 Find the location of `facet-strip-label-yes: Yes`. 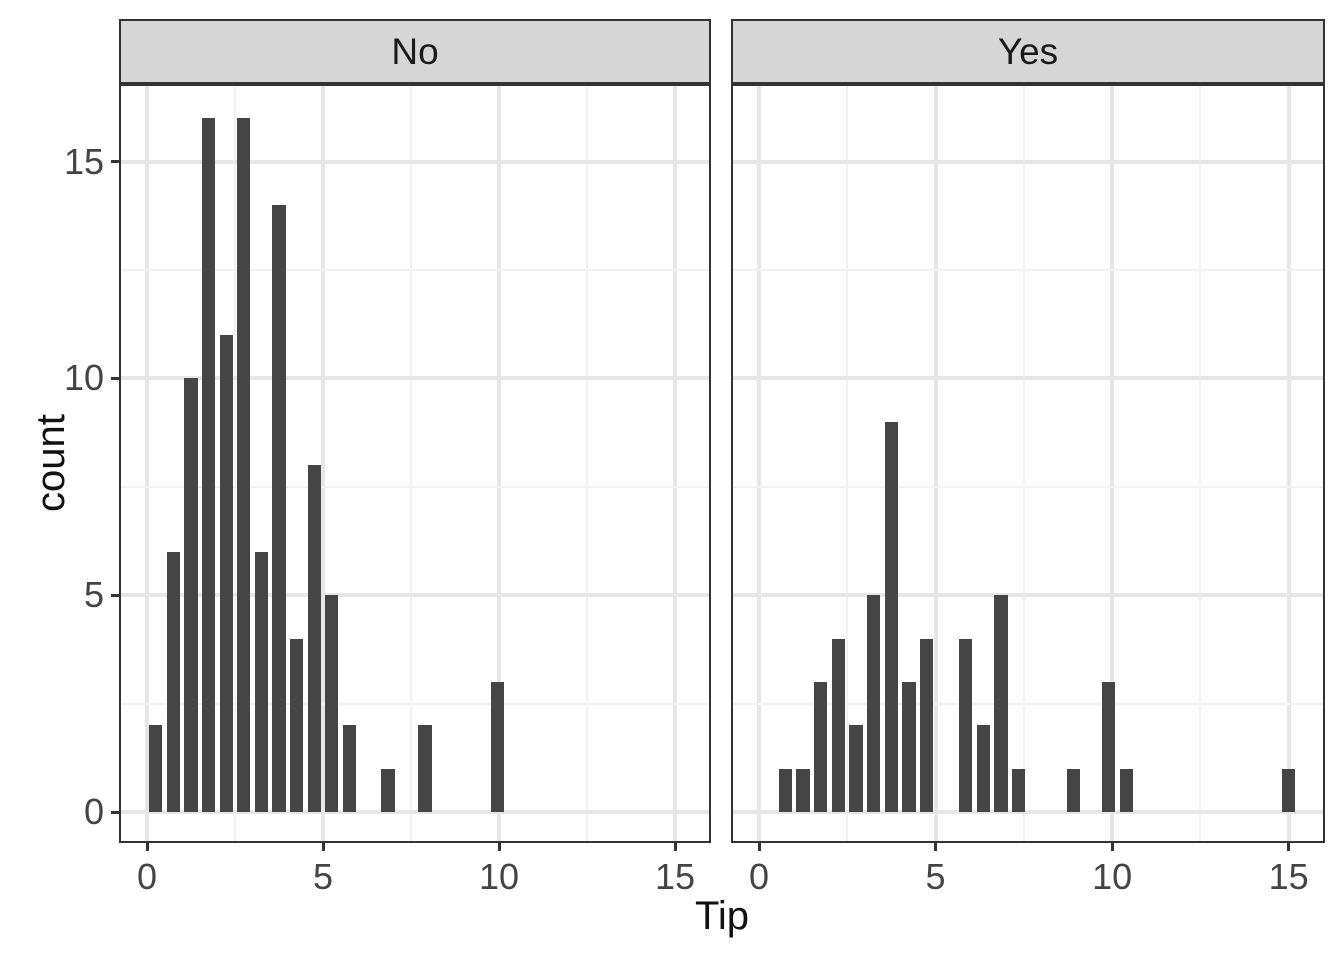

facet-strip-label-yes: Yes is located at coordinates (1028, 51).